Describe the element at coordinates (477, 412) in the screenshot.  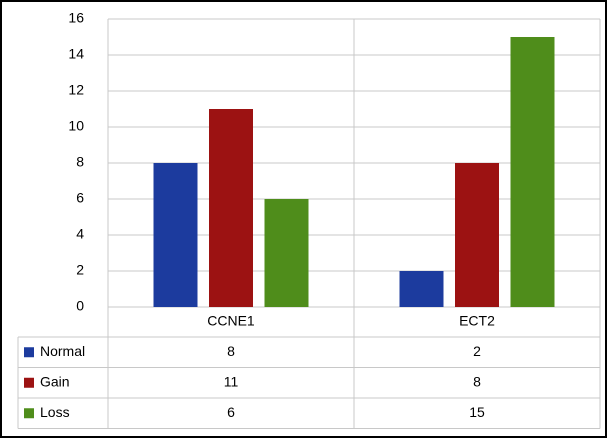
I see `table-value: 15` at that location.